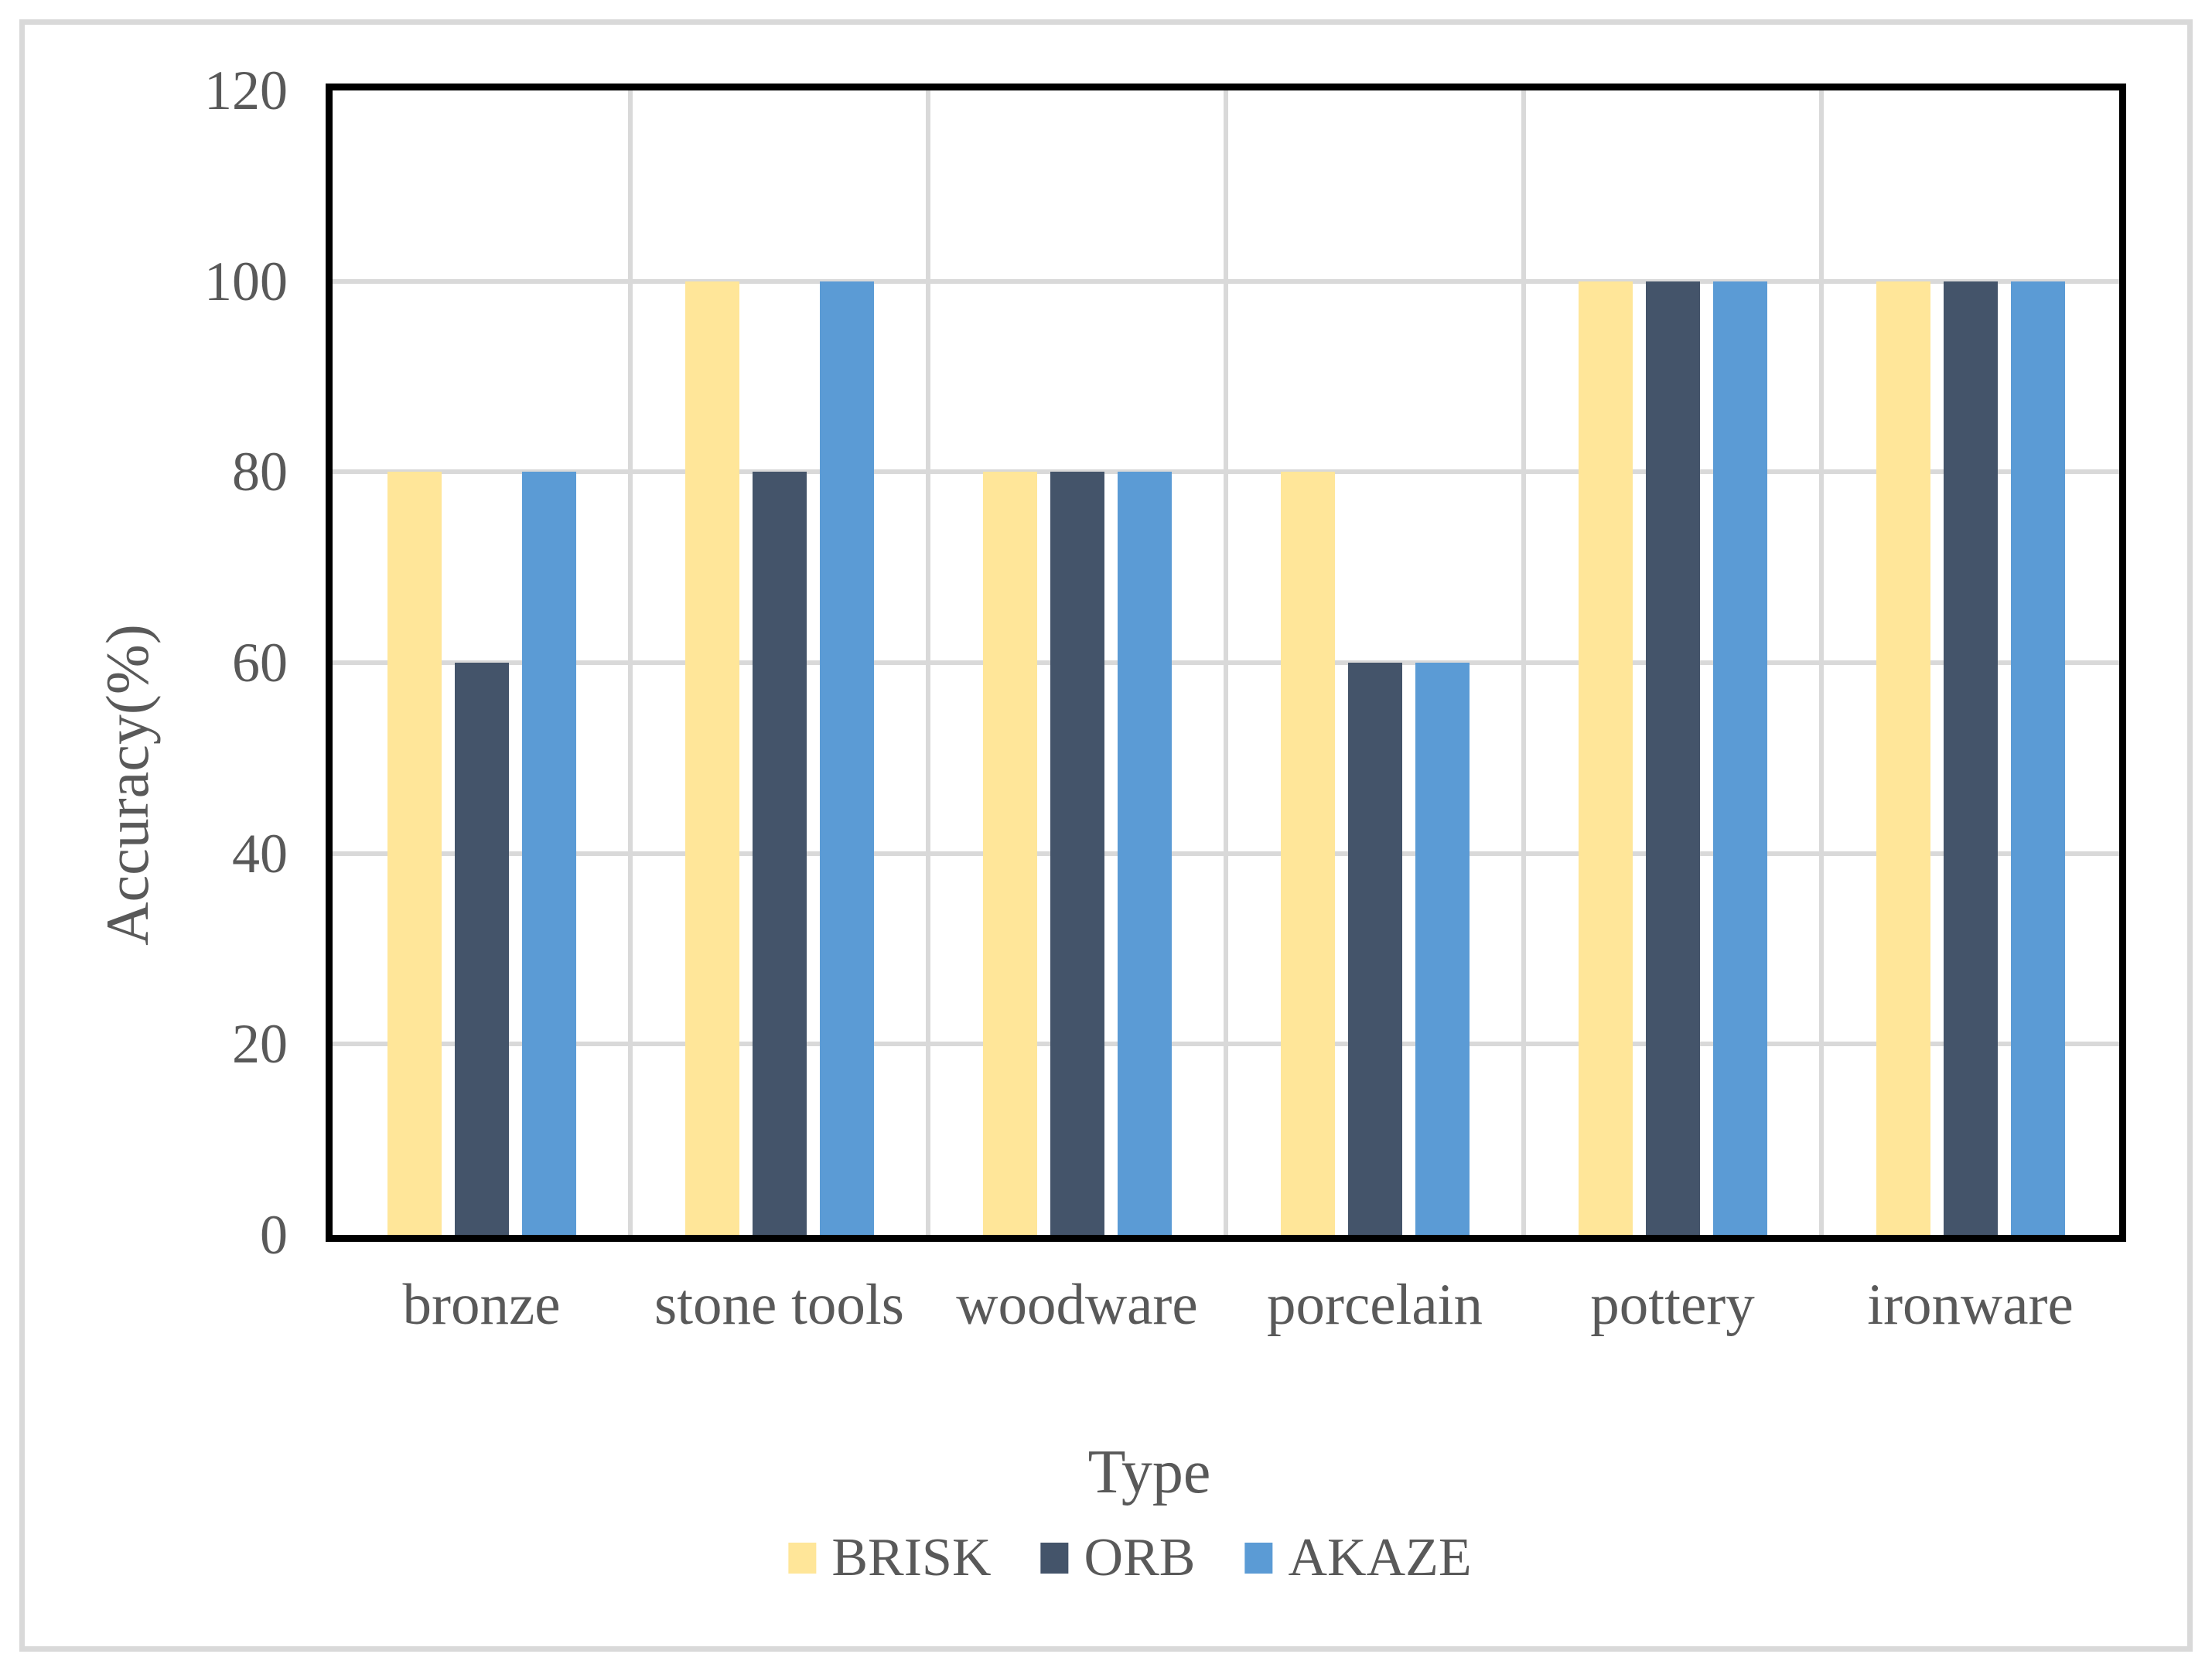  I want to click on y-tick-label-0: 0, so click(274, 1235).